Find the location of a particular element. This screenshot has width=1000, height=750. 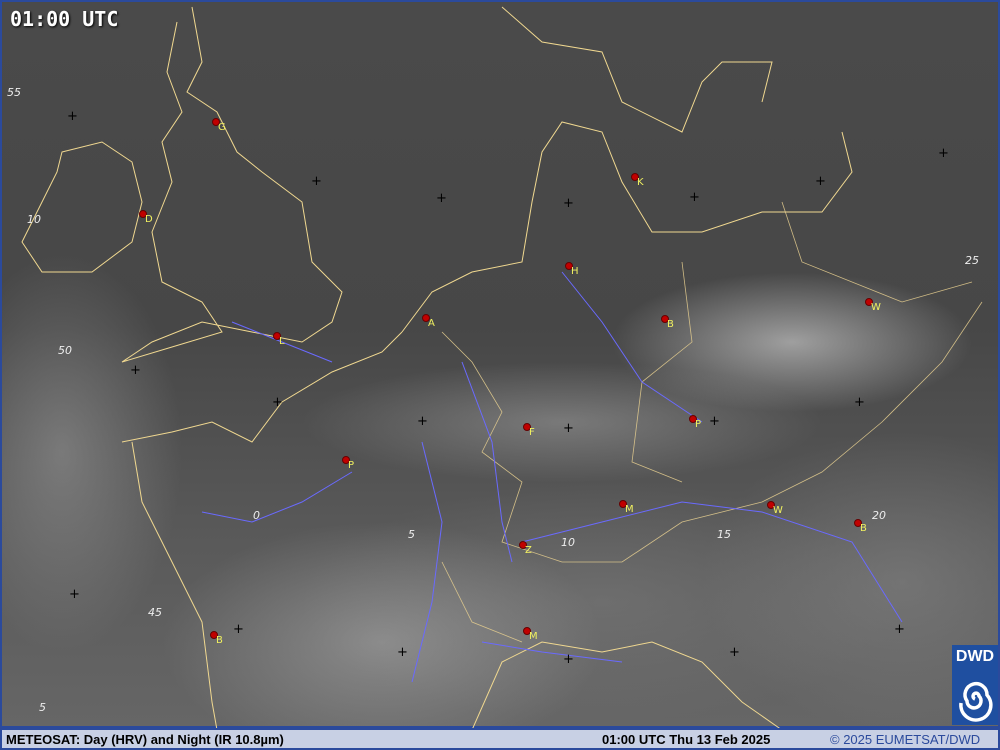

city-label: L is located at coordinates (282, 341).